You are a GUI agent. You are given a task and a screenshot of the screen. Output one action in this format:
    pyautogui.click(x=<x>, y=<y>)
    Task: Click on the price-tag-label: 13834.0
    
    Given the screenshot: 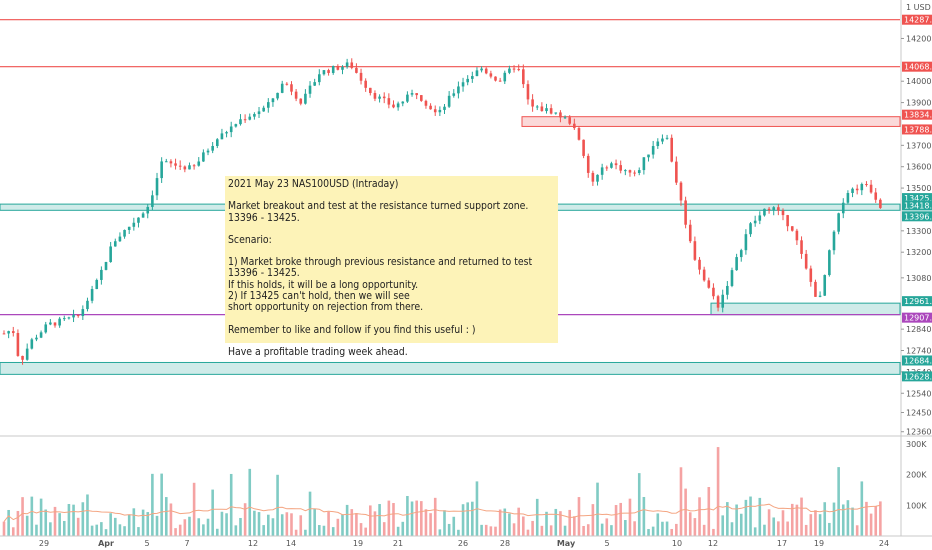 What is the action you would take?
    pyautogui.click(x=918, y=115)
    